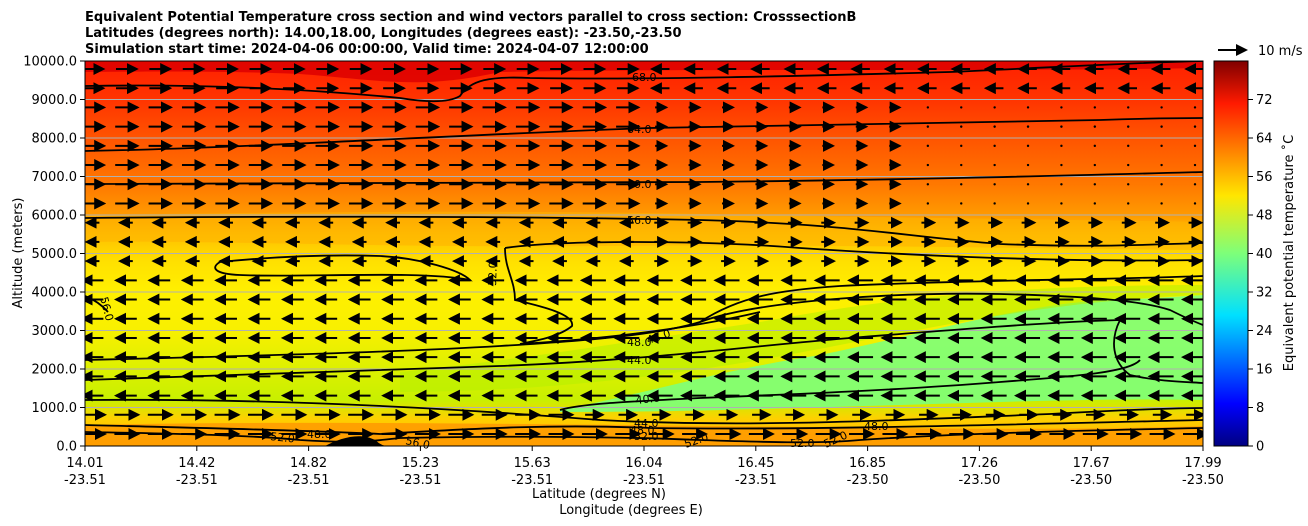 This screenshot has width=1308, height=526. Describe the element at coordinates (1289, 253) in the screenshot. I see `colorbar-label: Equivalent potential temperature ˚C` at that location.